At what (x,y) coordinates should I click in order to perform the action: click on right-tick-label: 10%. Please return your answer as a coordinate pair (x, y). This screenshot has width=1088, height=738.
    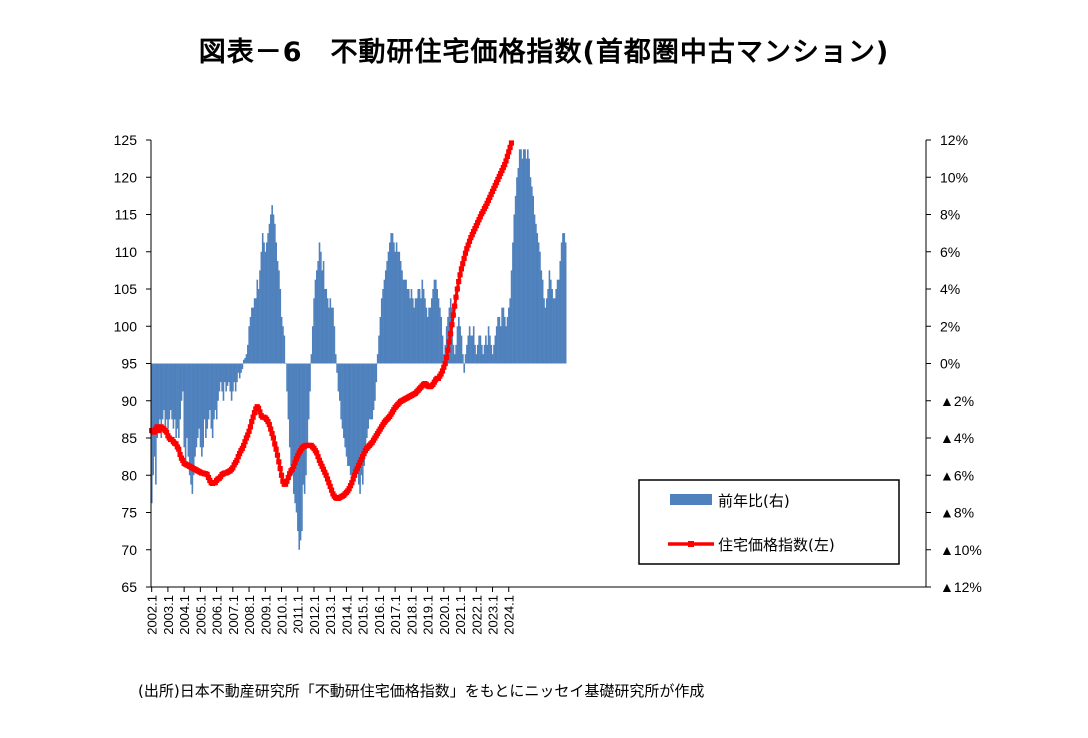
    Looking at the image, I should click on (954, 177).